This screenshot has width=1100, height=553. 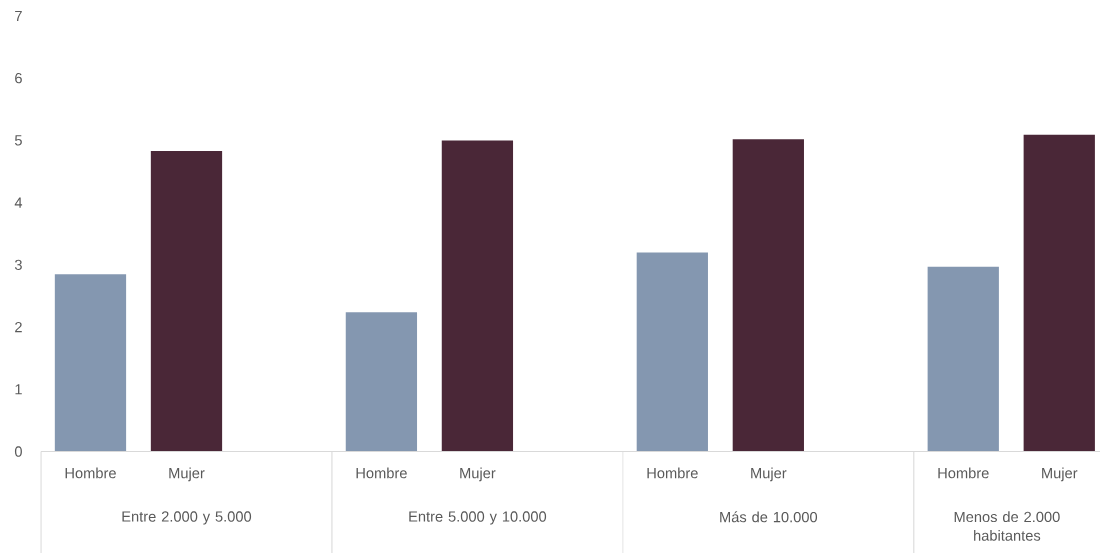 I want to click on x-tick-label: Más de 10.000, so click(x=769, y=517).